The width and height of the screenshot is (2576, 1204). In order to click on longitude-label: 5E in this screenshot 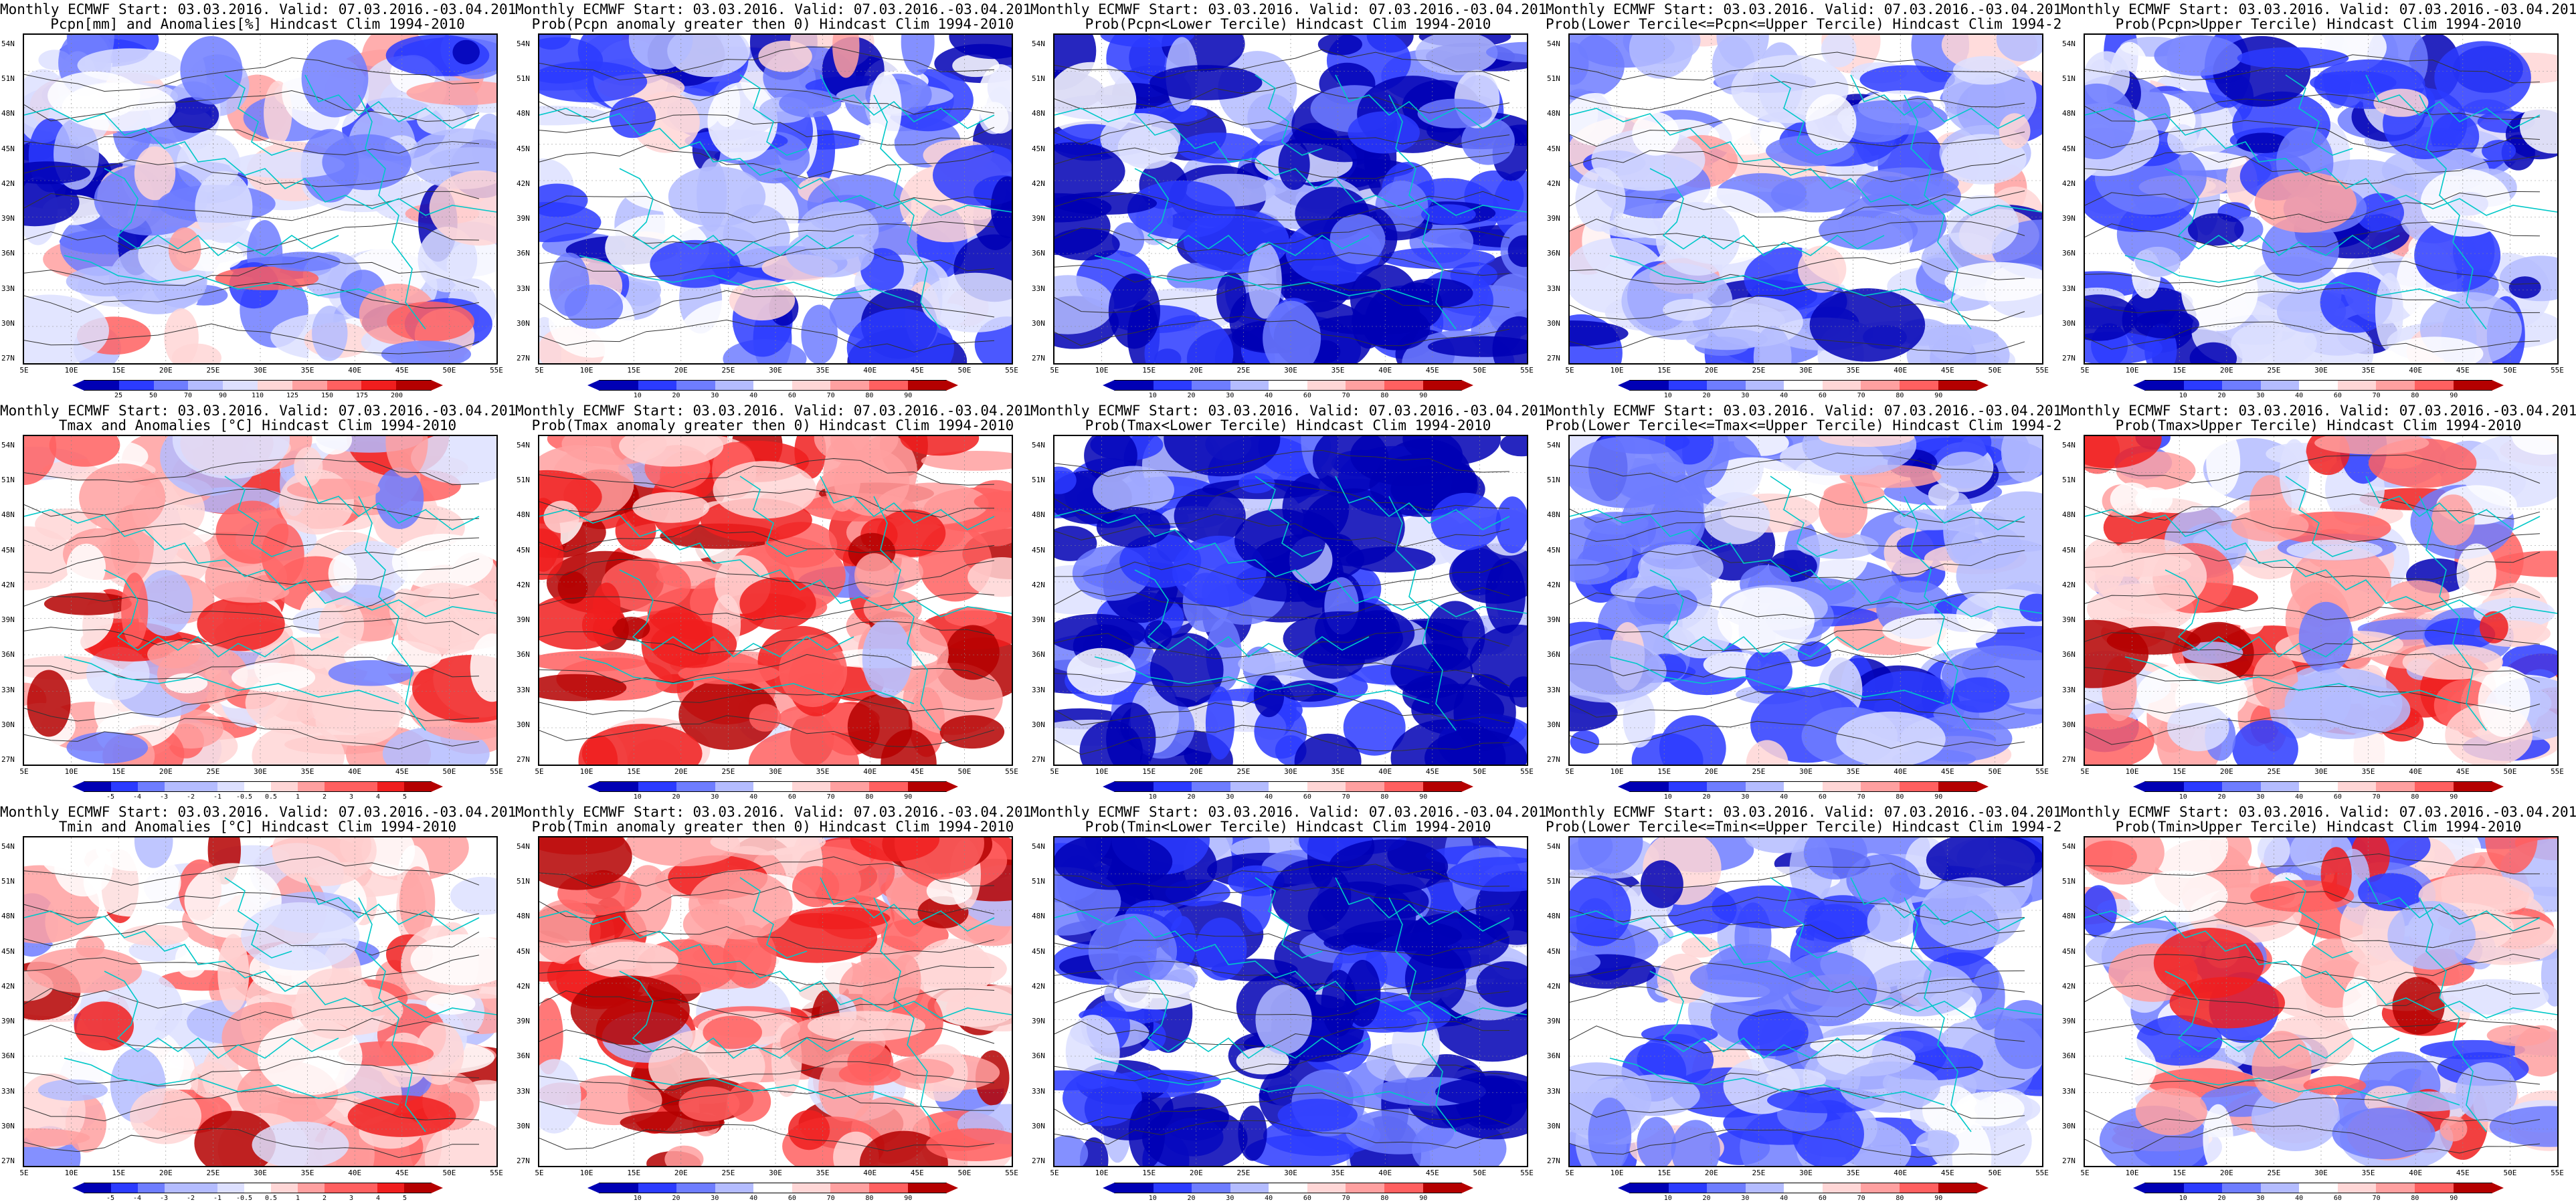, I will do `click(539, 370)`.